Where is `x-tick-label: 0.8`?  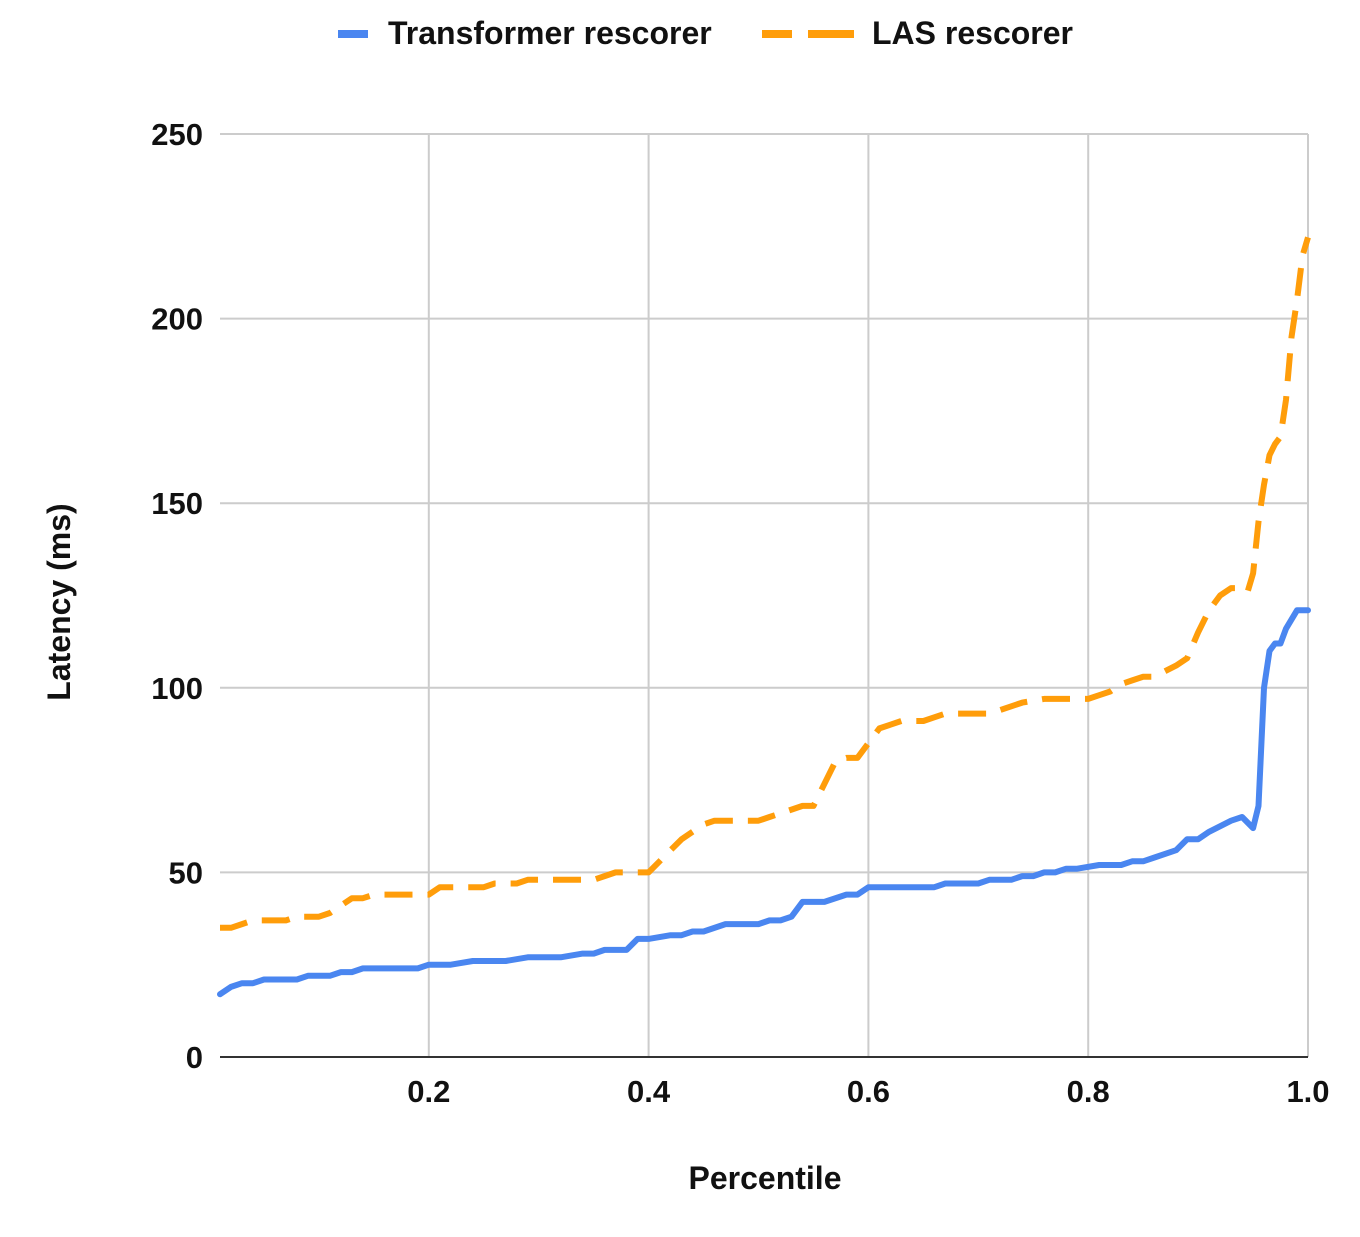
x-tick-label: 0.8 is located at coordinates (1088, 1091).